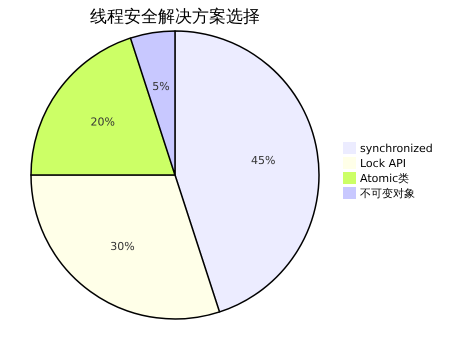  Describe the element at coordinates (161, 86) in the screenshot. I see `data-label: 5%` at that location.